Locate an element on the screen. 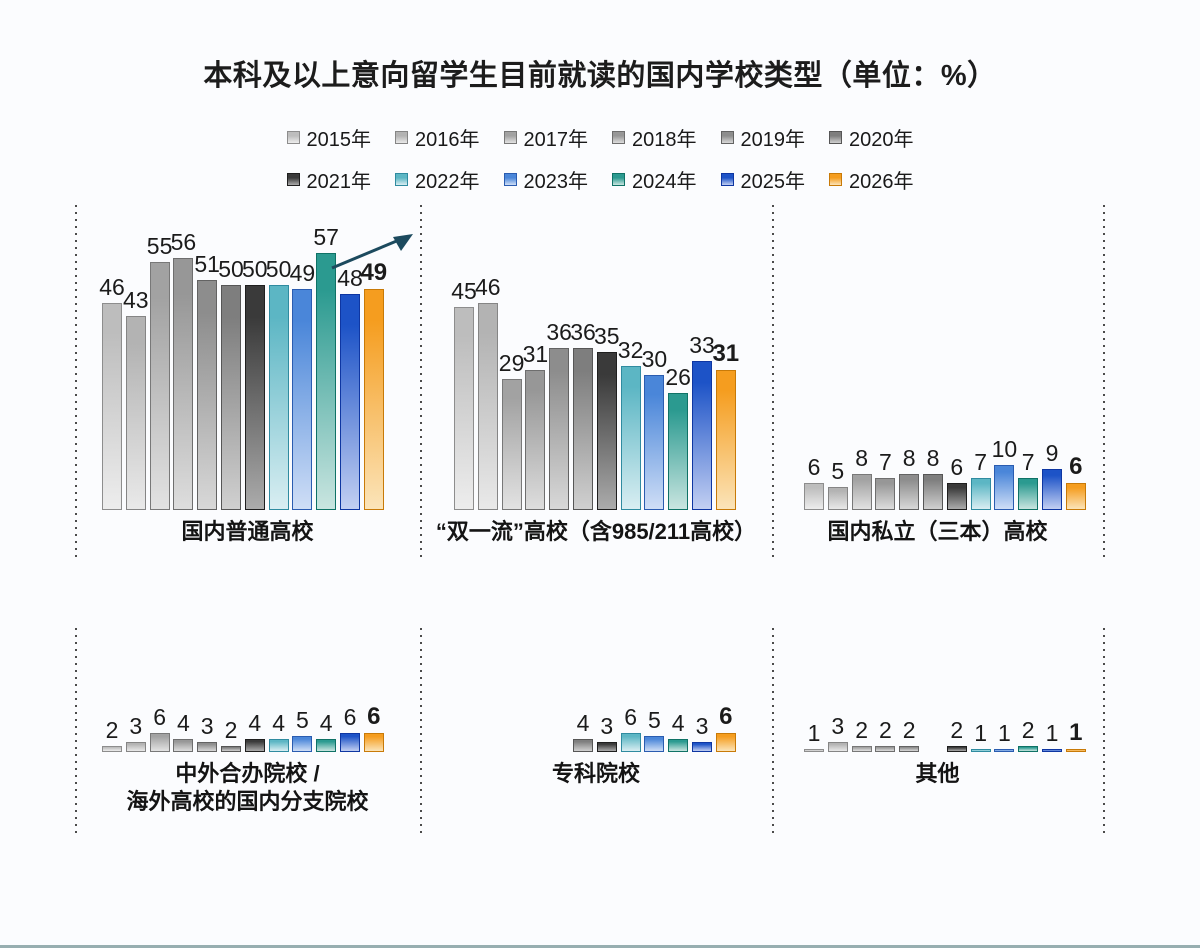 Image resolution: width=1200 pixels, height=948 pixels. legend-item: 2018年 is located at coordinates (654, 137).